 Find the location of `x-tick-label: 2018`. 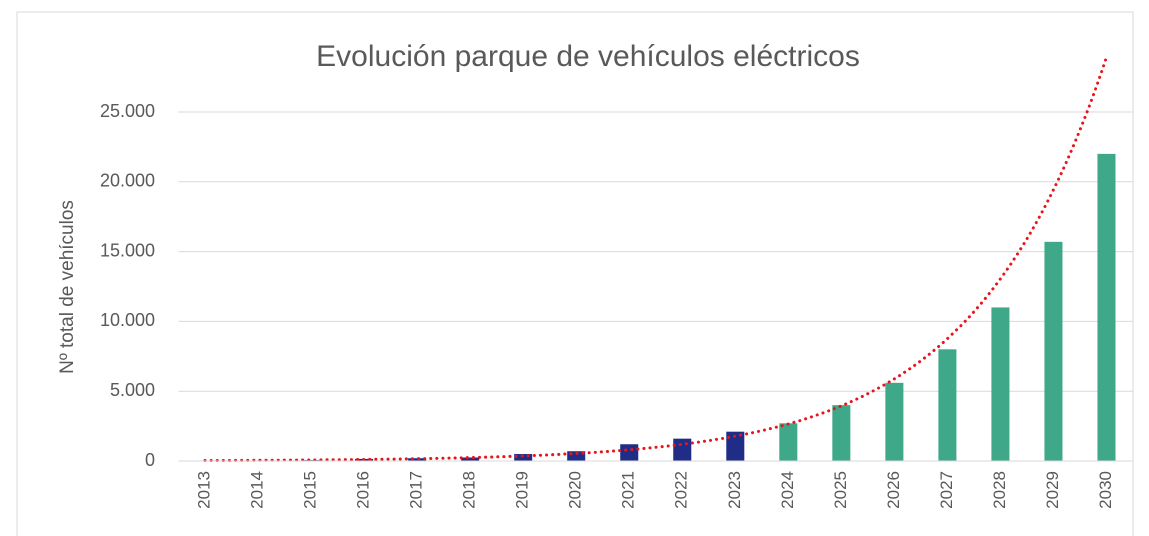

x-tick-label: 2018 is located at coordinates (469, 490).